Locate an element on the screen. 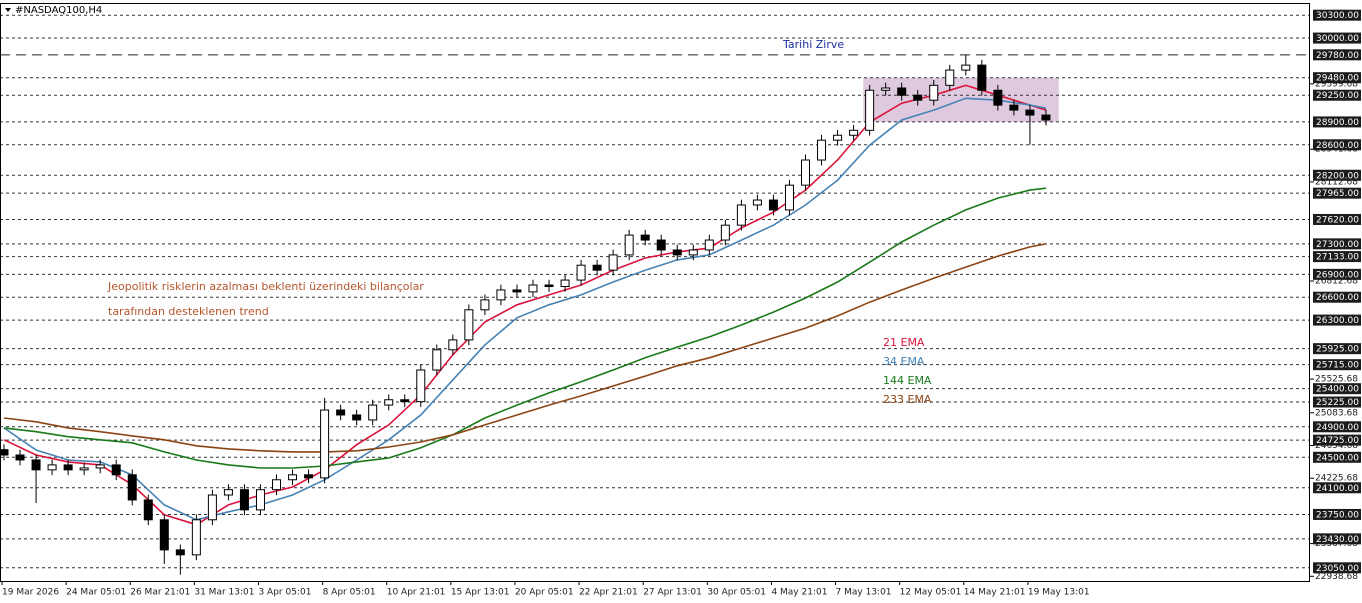  legend-entry: 233 EMA is located at coordinates (907, 399).